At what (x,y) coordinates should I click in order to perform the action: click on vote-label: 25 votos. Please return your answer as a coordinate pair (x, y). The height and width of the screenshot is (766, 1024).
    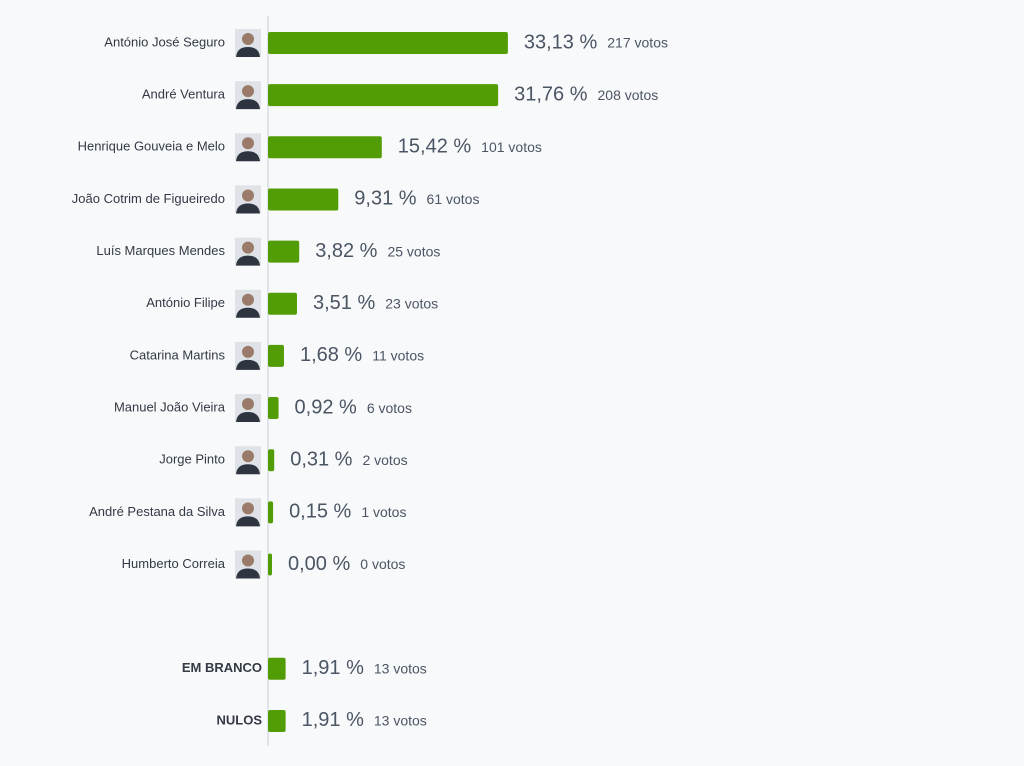
    Looking at the image, I should click on (413, 251).